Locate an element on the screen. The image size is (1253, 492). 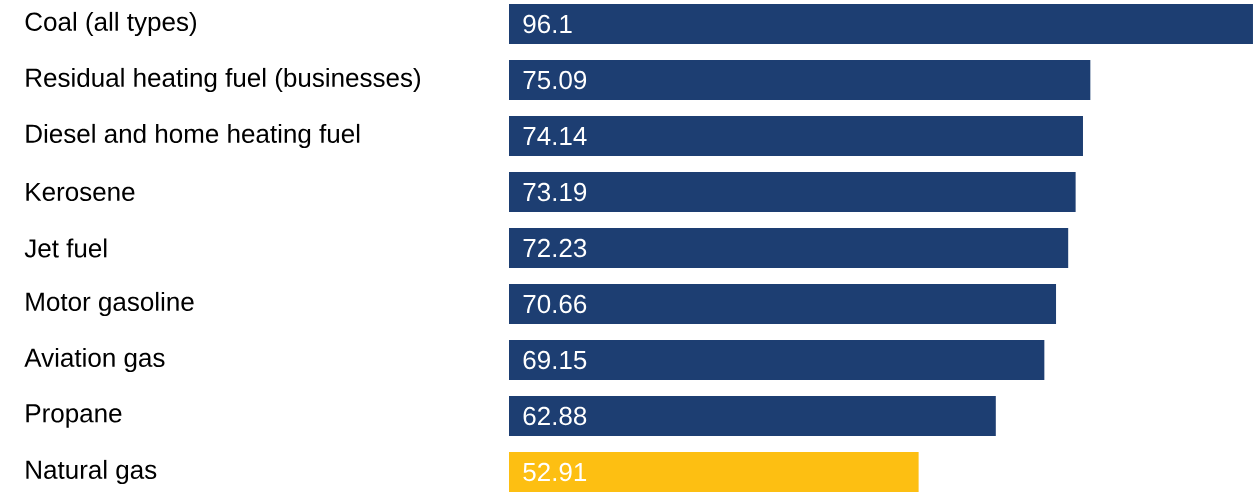
data-label: 70.66 is located at coordinates (555, 304).